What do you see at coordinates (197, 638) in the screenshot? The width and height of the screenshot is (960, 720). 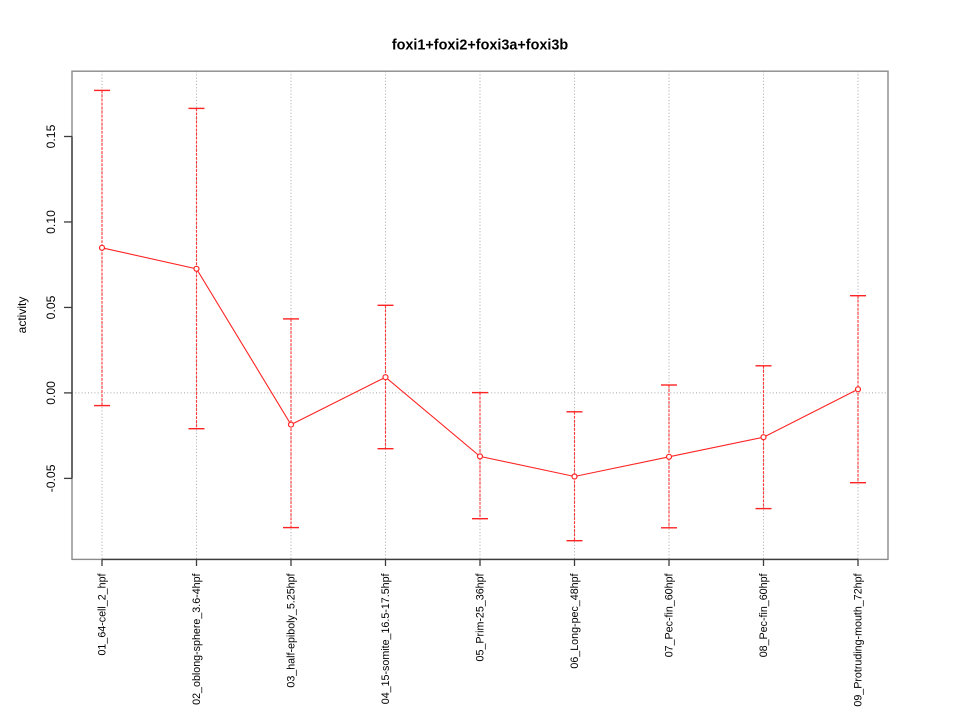 I see `svg-text: 02_oblong-sphere_3.6-4hpf` at bounding box center [197, 638].